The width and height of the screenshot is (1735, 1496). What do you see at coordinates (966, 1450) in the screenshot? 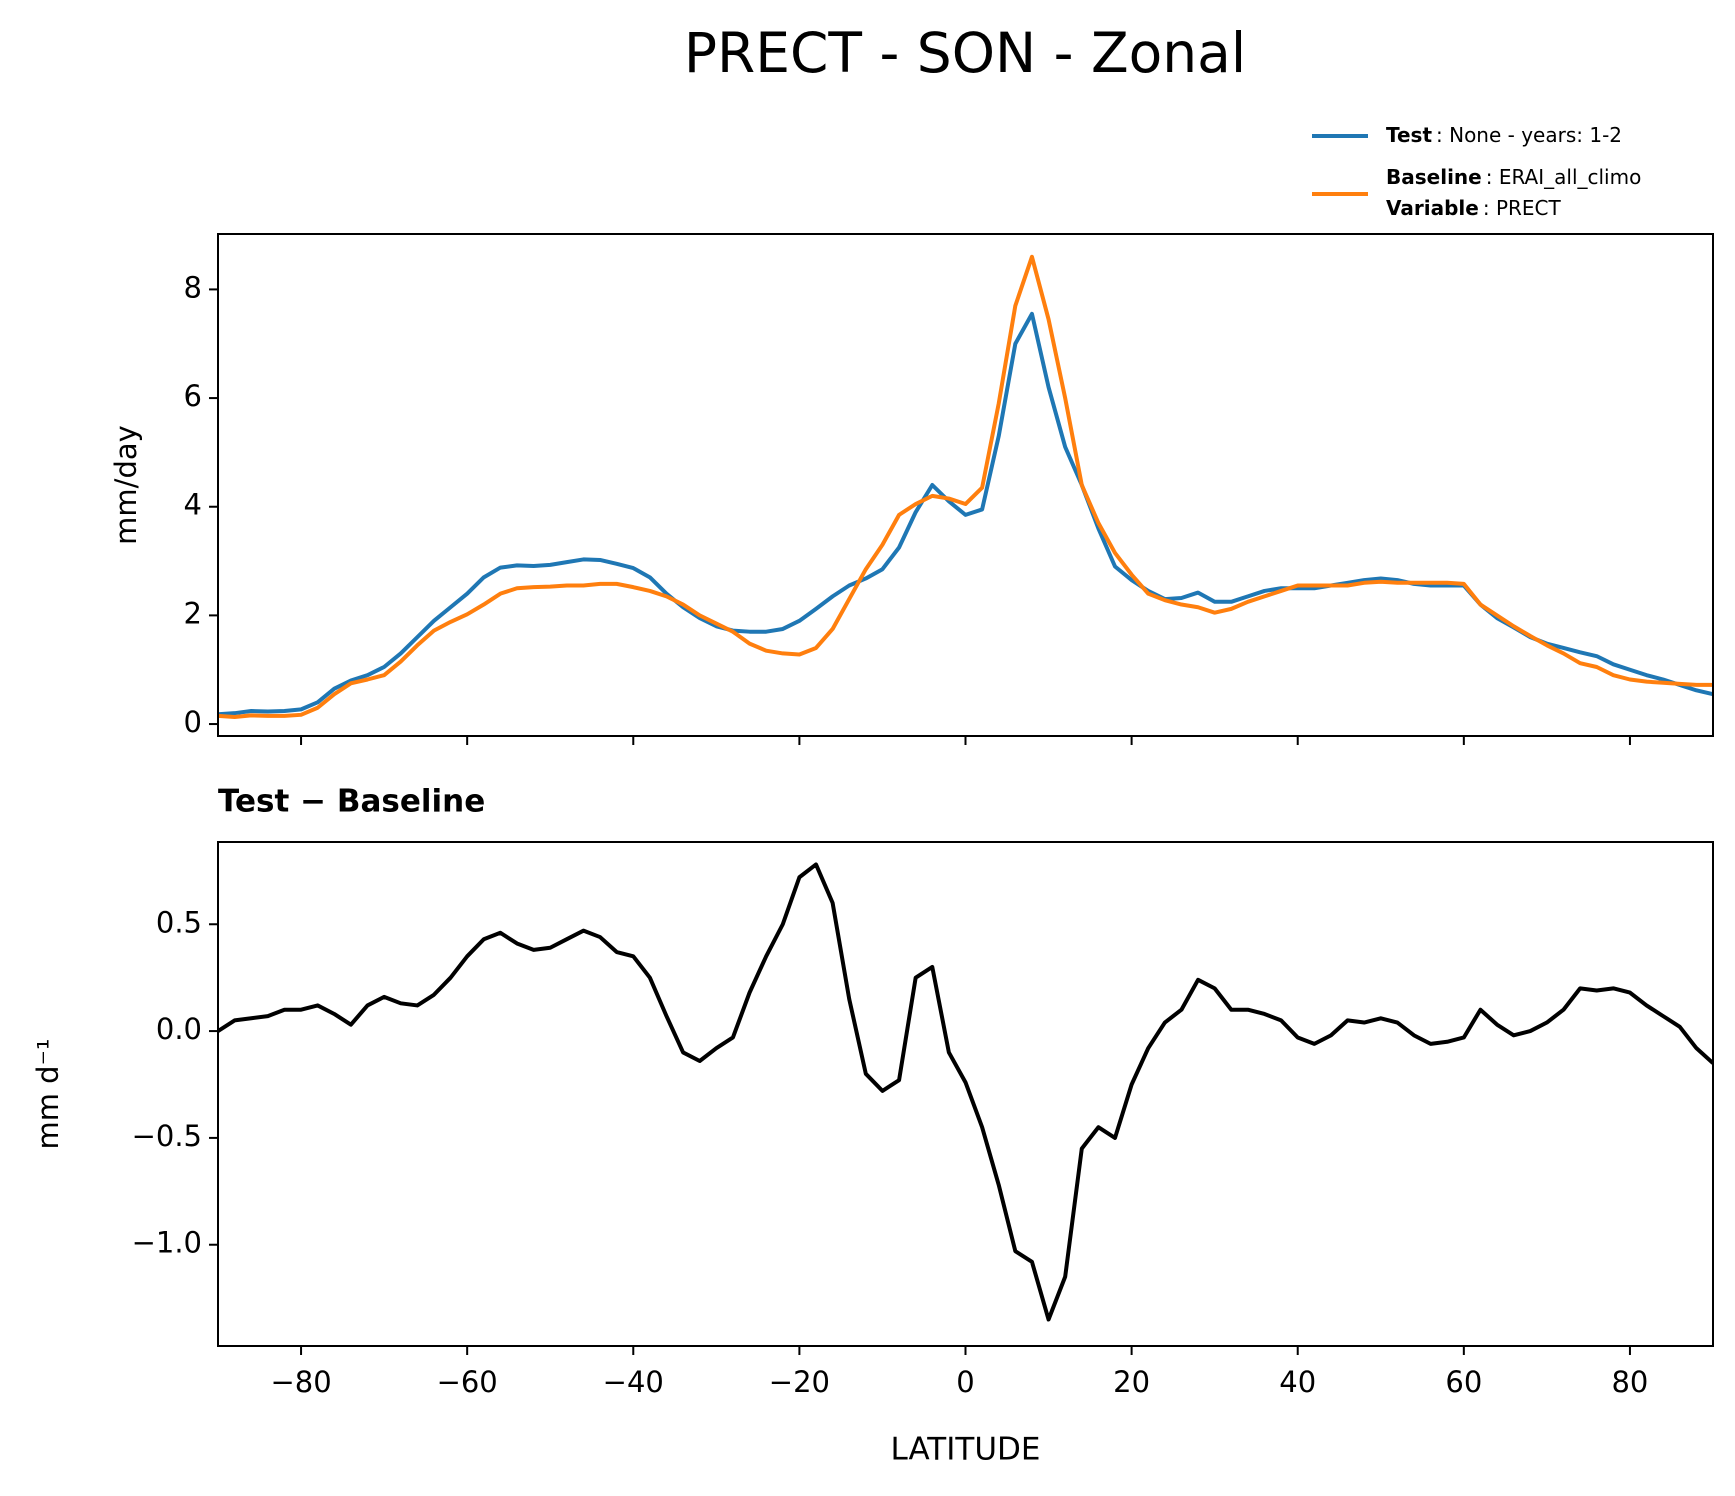
I see `x-axis-label: LATITUDE` at bounding box center [966, 1450].